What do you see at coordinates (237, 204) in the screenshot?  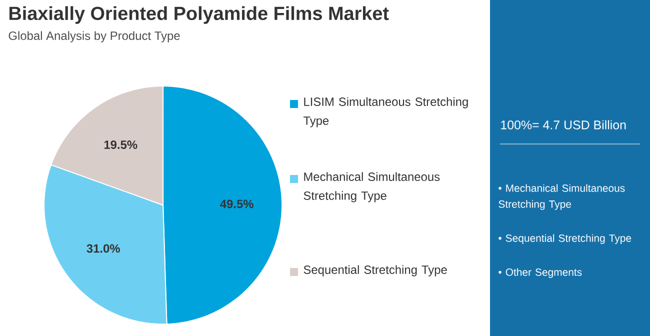 I see `data-label: 49.5%` at bounding box center [237, 204].